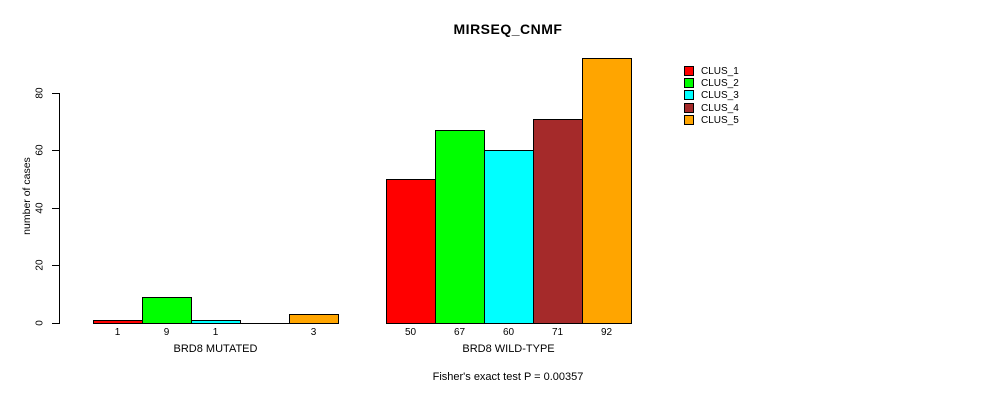 This screenshot has height=400, width=990. I want to click on legend-item-label: CLUS_5, so click(720, 120).